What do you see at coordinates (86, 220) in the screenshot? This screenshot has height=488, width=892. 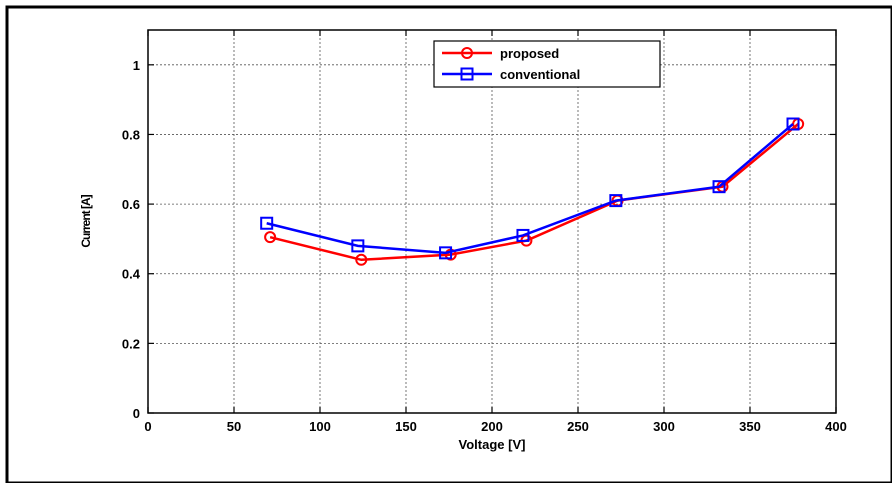 I see `y-axis-label: Current [A]` at bounding box center [86, 220].